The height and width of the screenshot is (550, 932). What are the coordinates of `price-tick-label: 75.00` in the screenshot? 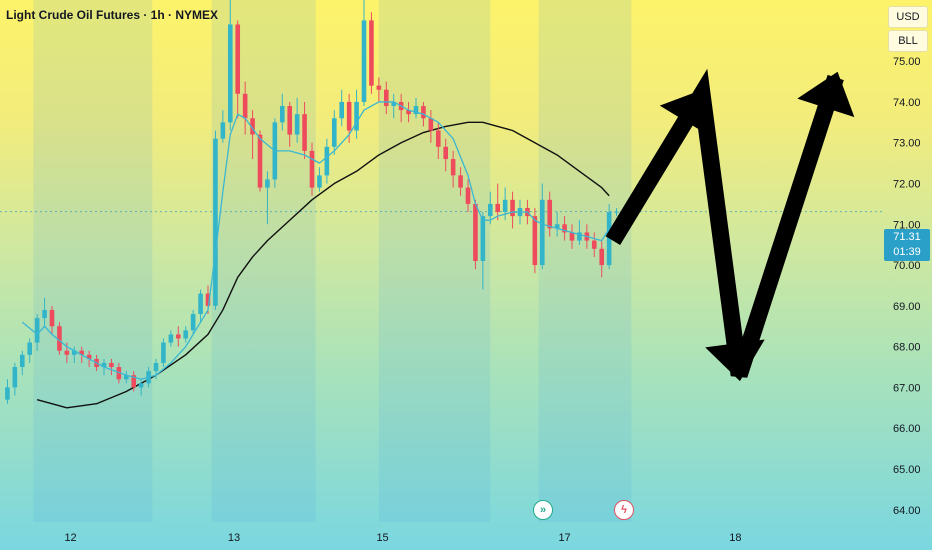 It's located at (907, 62).